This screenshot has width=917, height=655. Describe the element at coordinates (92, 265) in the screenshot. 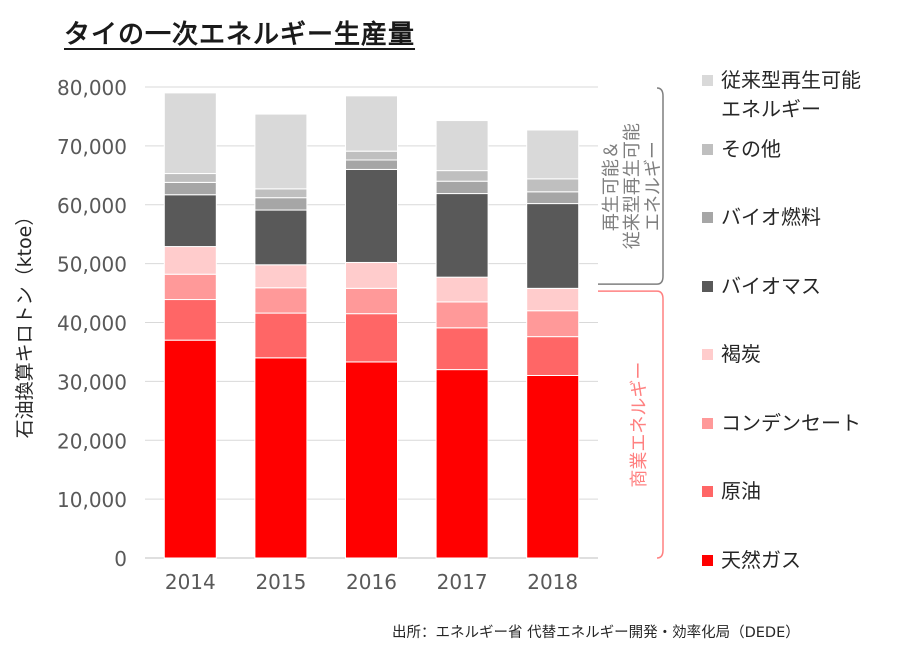

I see `y-tick-label: 50,000` at that location.